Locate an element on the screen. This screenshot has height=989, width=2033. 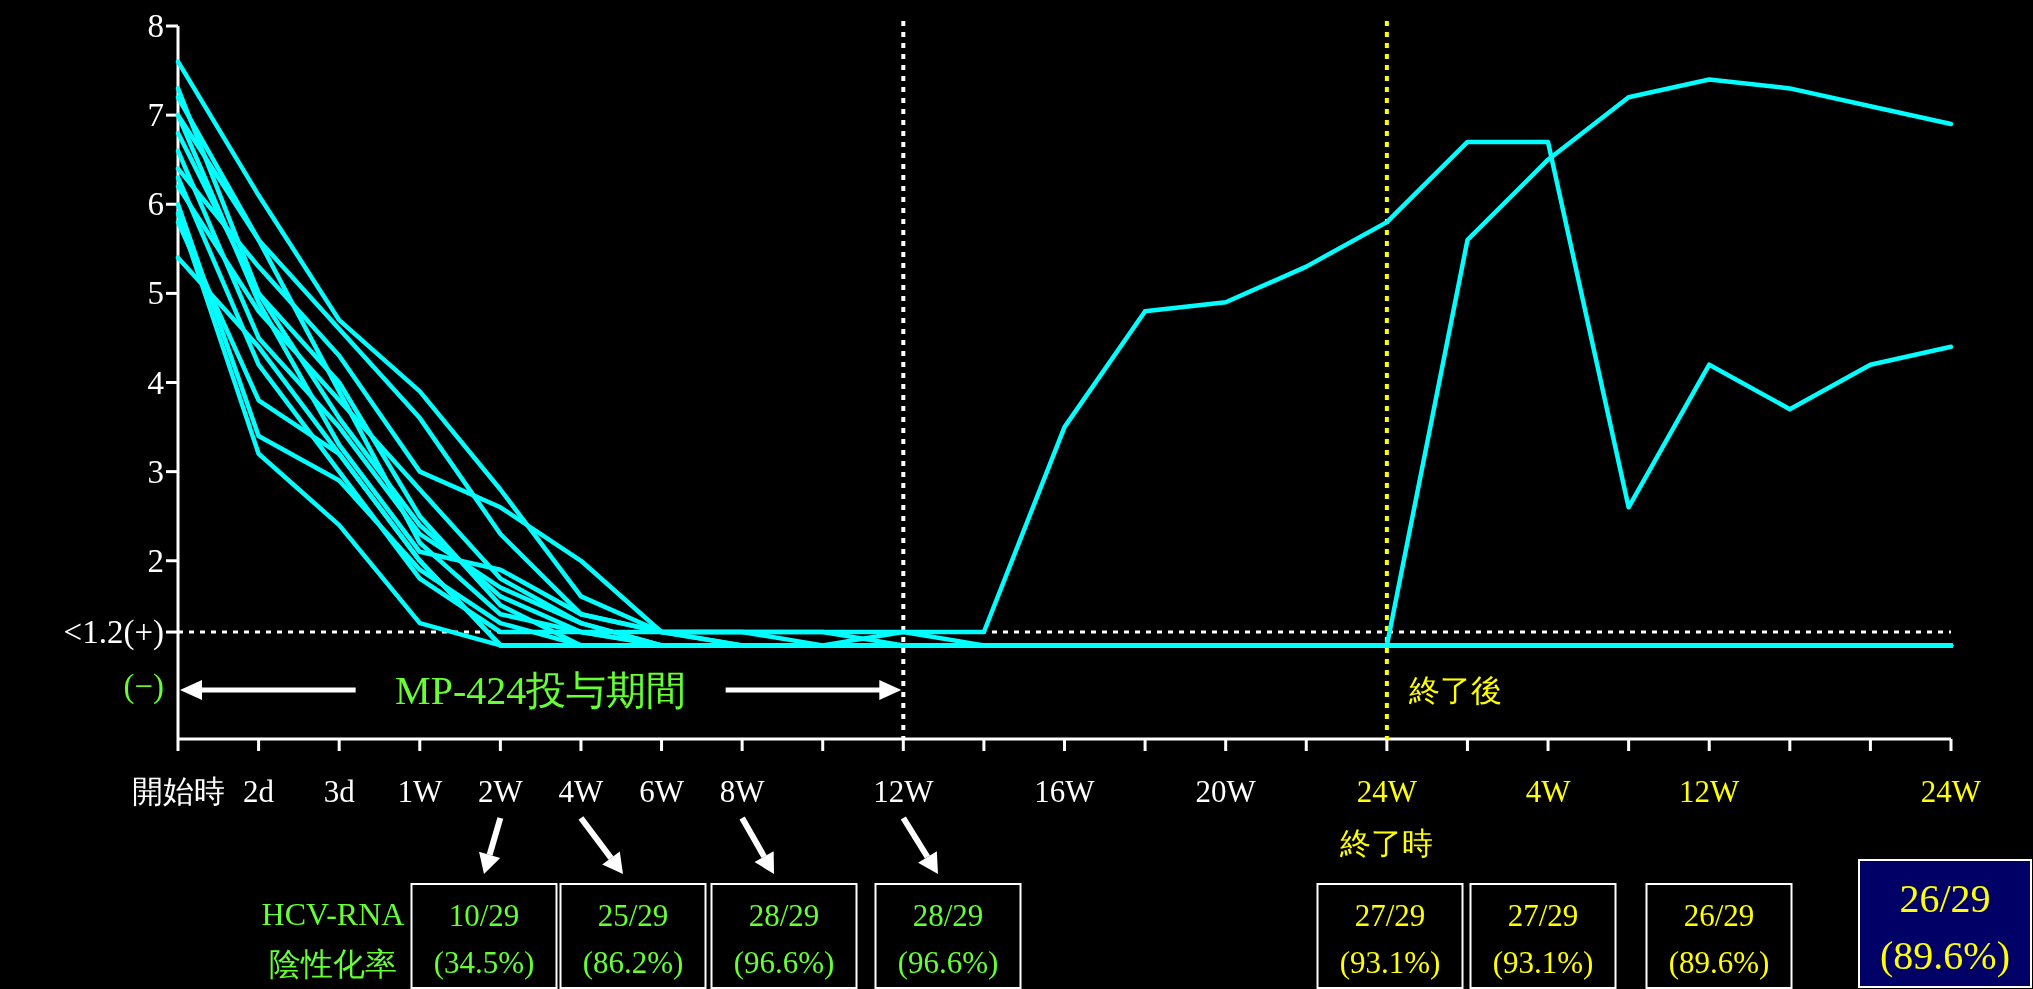
x-tick-label: 8W is located at coordinates (742, 791).